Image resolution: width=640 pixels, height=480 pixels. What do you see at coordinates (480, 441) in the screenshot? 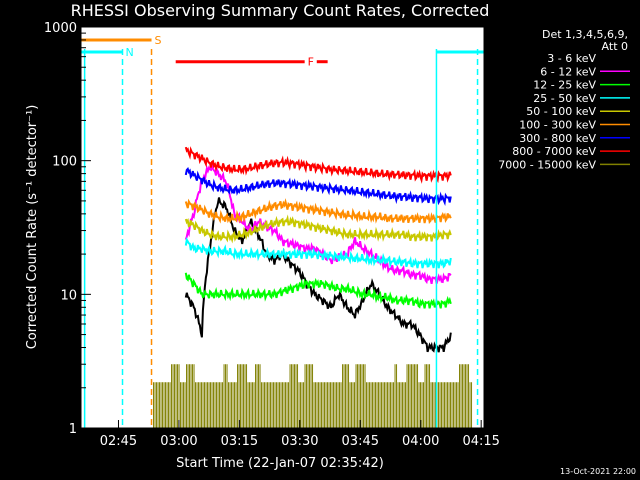
I see `x-tick-label: 04:15` at bounding box center [480, 441].